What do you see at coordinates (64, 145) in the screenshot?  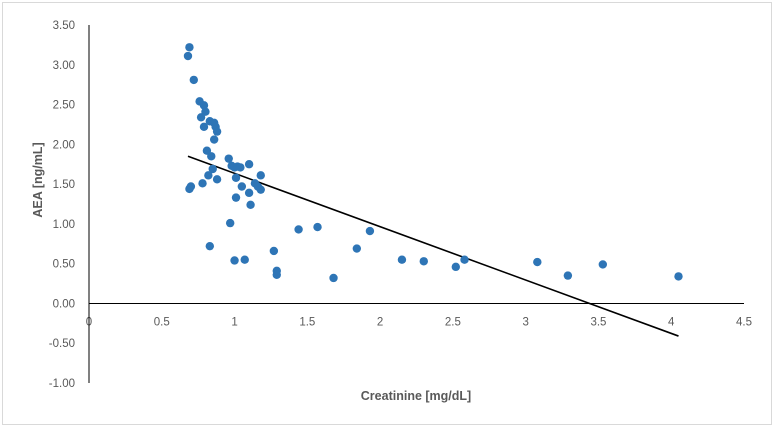 I see `y-tick-label: 2.00` at bounding box center [64, 145].